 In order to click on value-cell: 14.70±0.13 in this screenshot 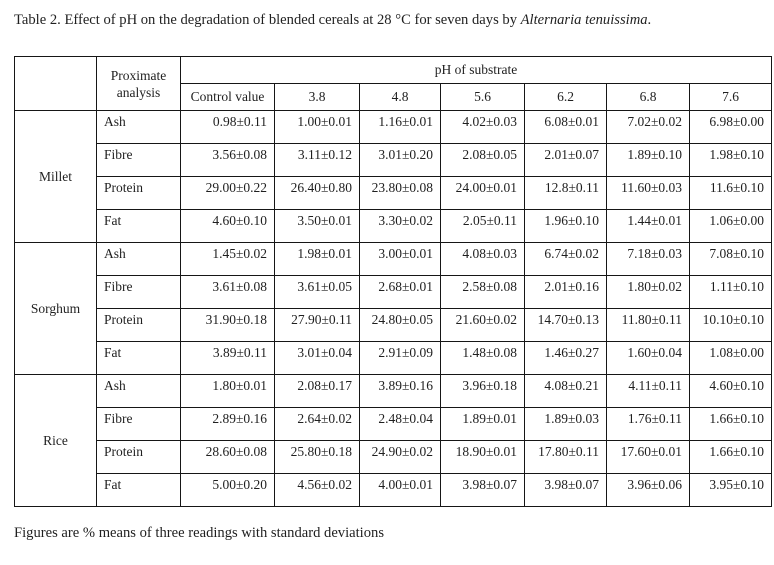, I will do `click(565, 325)`.